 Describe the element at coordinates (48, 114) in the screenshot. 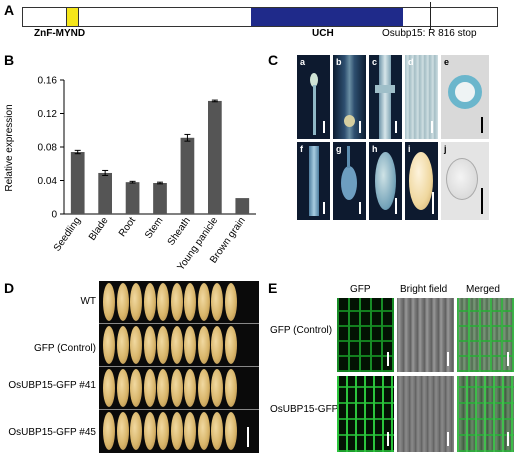

I see `y-tick-label: 0.12` at that location.